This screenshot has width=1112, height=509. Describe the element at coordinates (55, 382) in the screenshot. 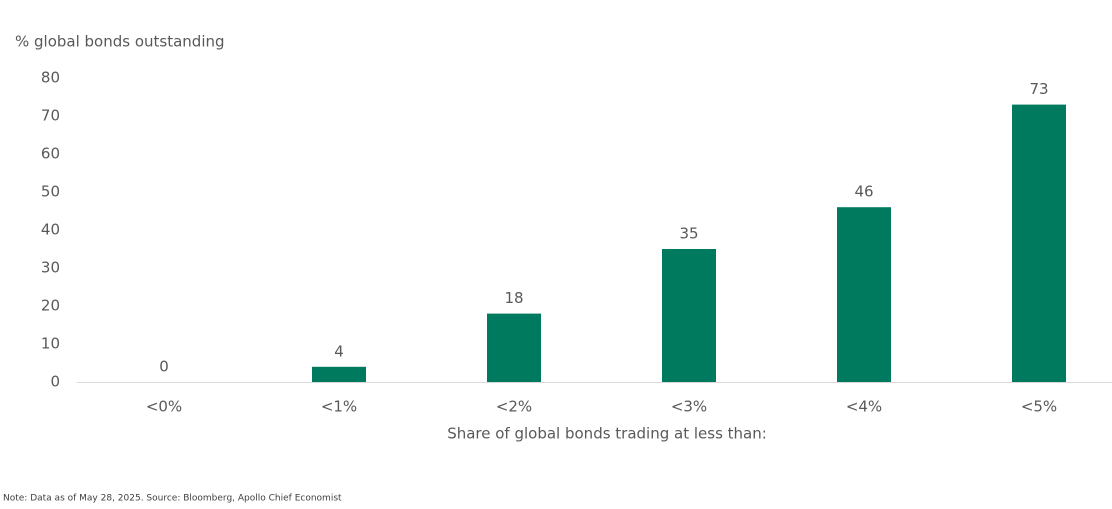

I see `y-tick-label: 0` at that location.